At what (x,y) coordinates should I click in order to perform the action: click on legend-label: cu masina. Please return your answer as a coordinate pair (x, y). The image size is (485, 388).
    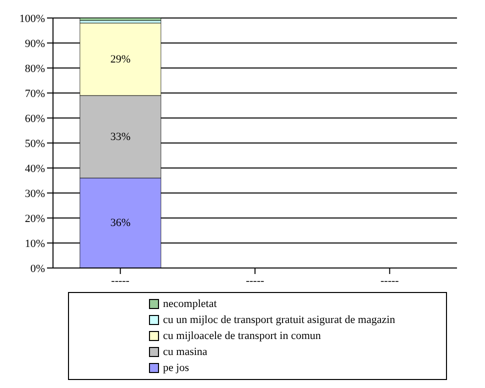
    Looking at the image, I should click on (185, 352).